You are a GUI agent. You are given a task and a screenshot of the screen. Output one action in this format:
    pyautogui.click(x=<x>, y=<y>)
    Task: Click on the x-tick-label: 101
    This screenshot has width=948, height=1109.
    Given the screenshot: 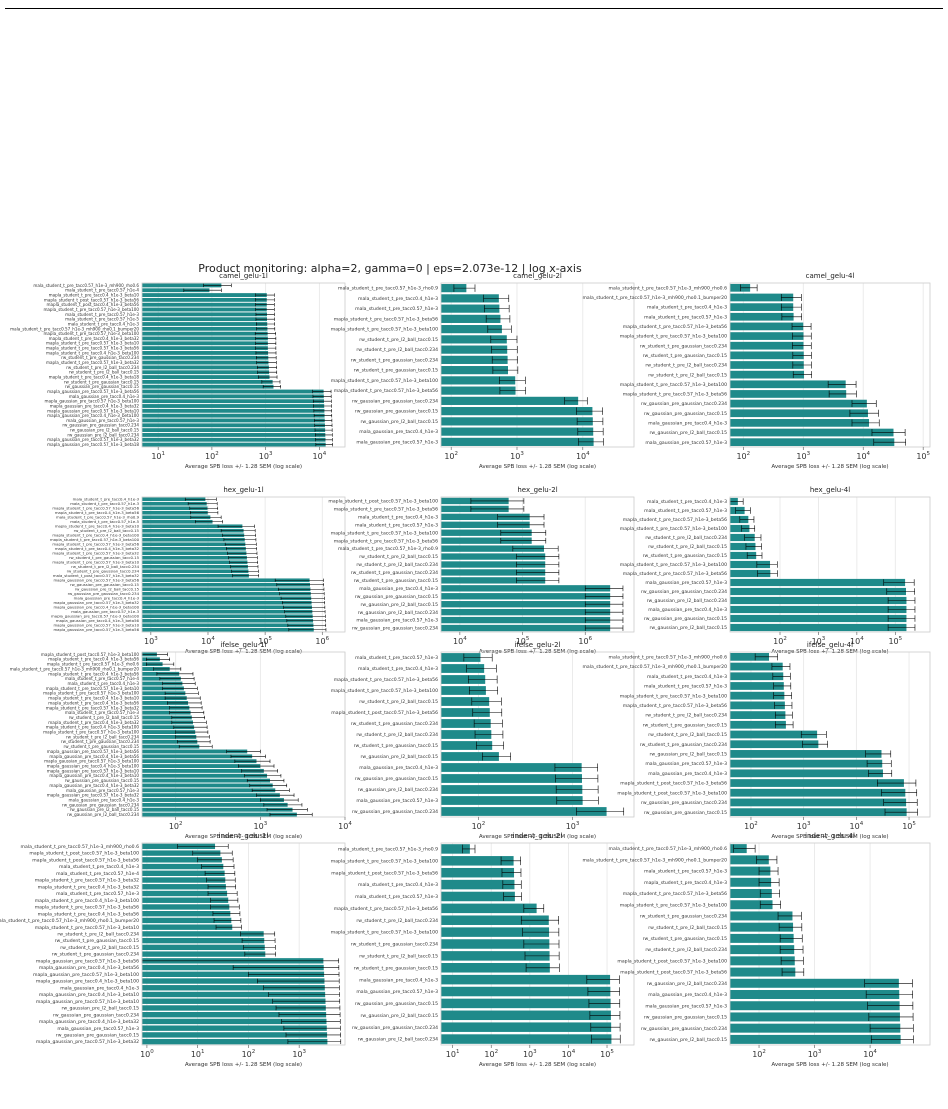 What is the action you would take?
    pyautogui.click(x=198, y=1054)
    